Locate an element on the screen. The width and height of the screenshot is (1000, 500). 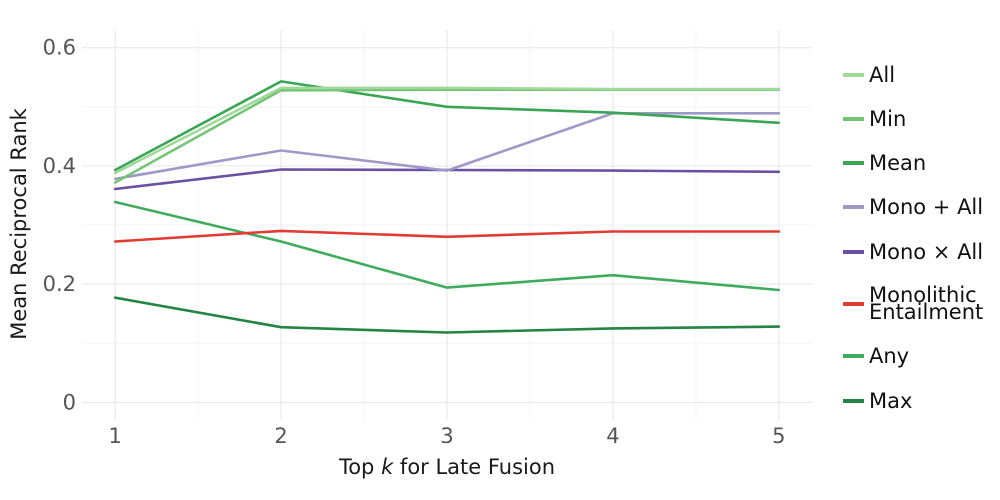
x-tick-label: 3 is located at coordinates (446, 436).